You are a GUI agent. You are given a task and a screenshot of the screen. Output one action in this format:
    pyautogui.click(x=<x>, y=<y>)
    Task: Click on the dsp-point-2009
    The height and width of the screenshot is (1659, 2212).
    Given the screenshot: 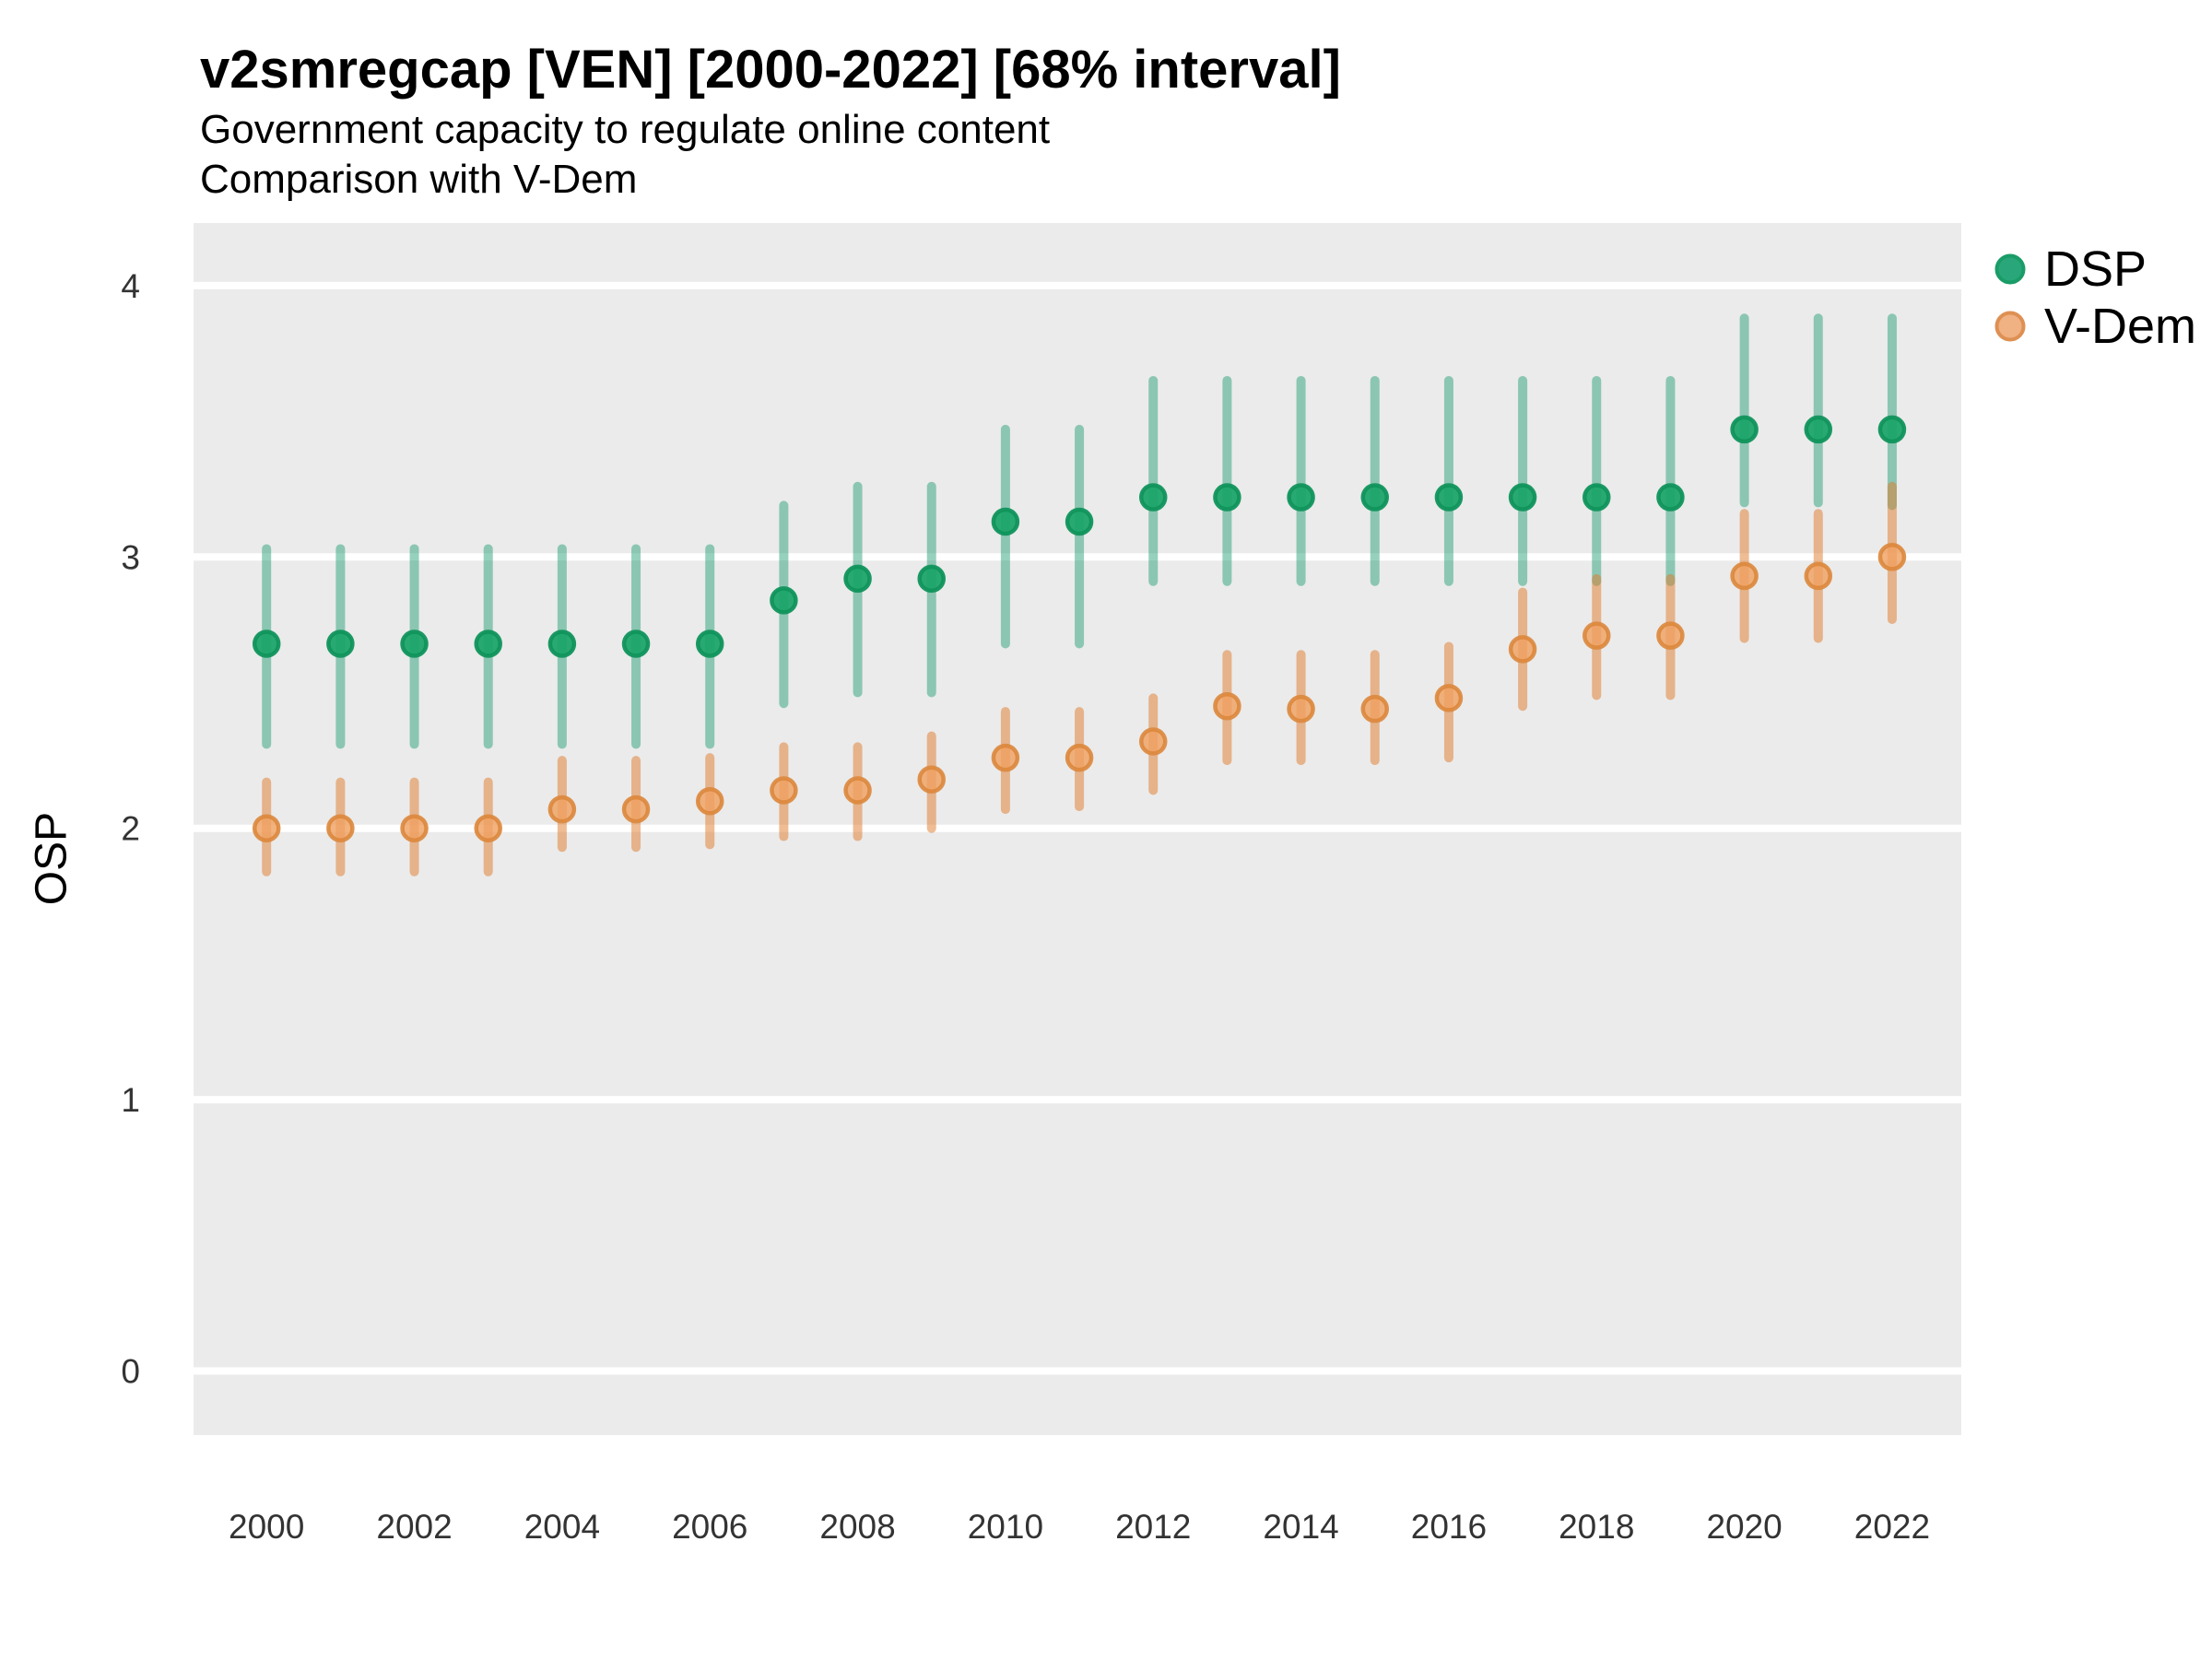 What is the action you would take?
    pyautogui.click(x=931, y=579)
    